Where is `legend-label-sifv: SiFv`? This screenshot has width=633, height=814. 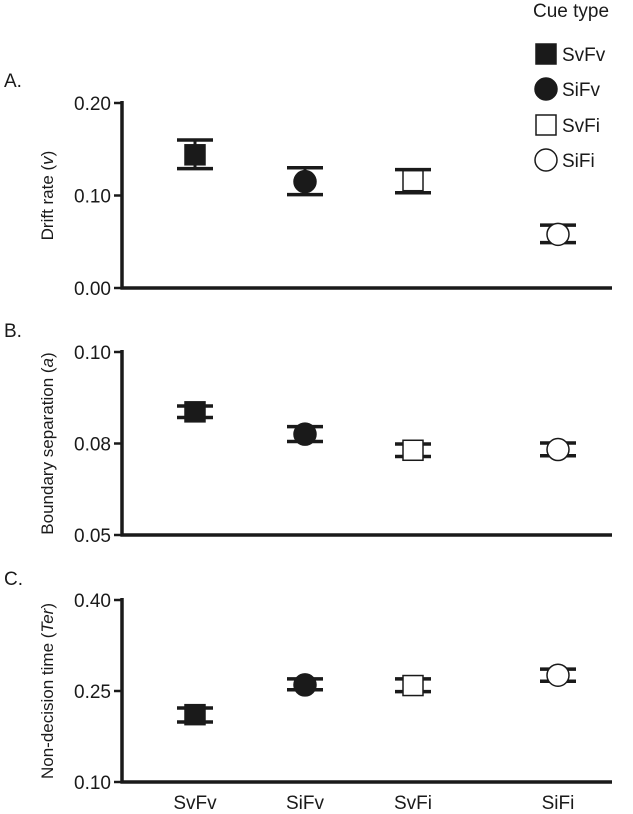
legend-label-sifv: SiFv is located at coordinates (581, 90).